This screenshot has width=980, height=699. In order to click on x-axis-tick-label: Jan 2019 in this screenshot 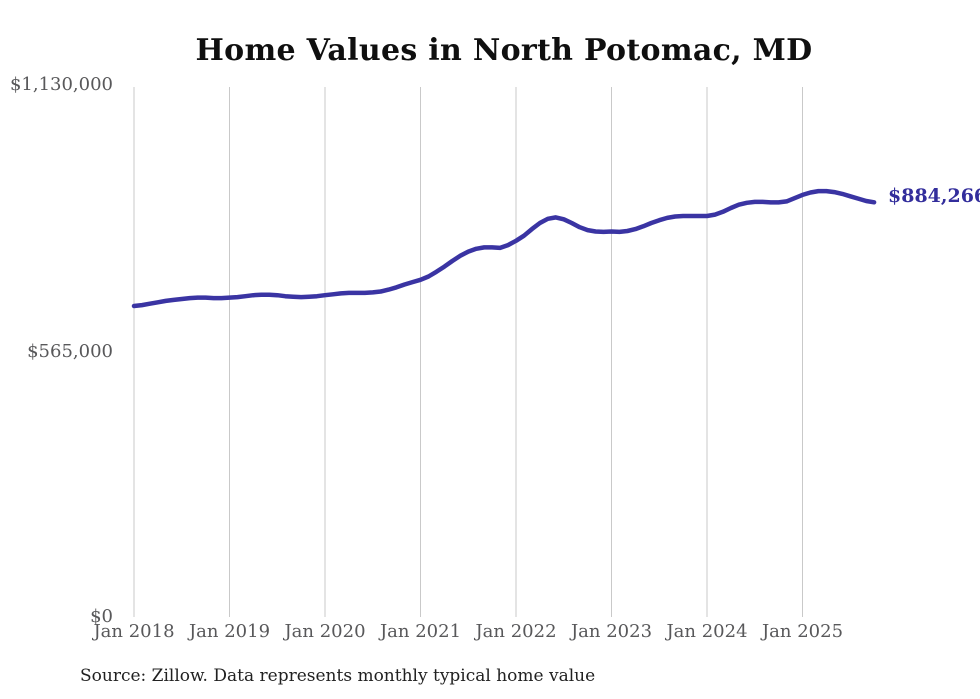, I will do `click(229, 631)`.